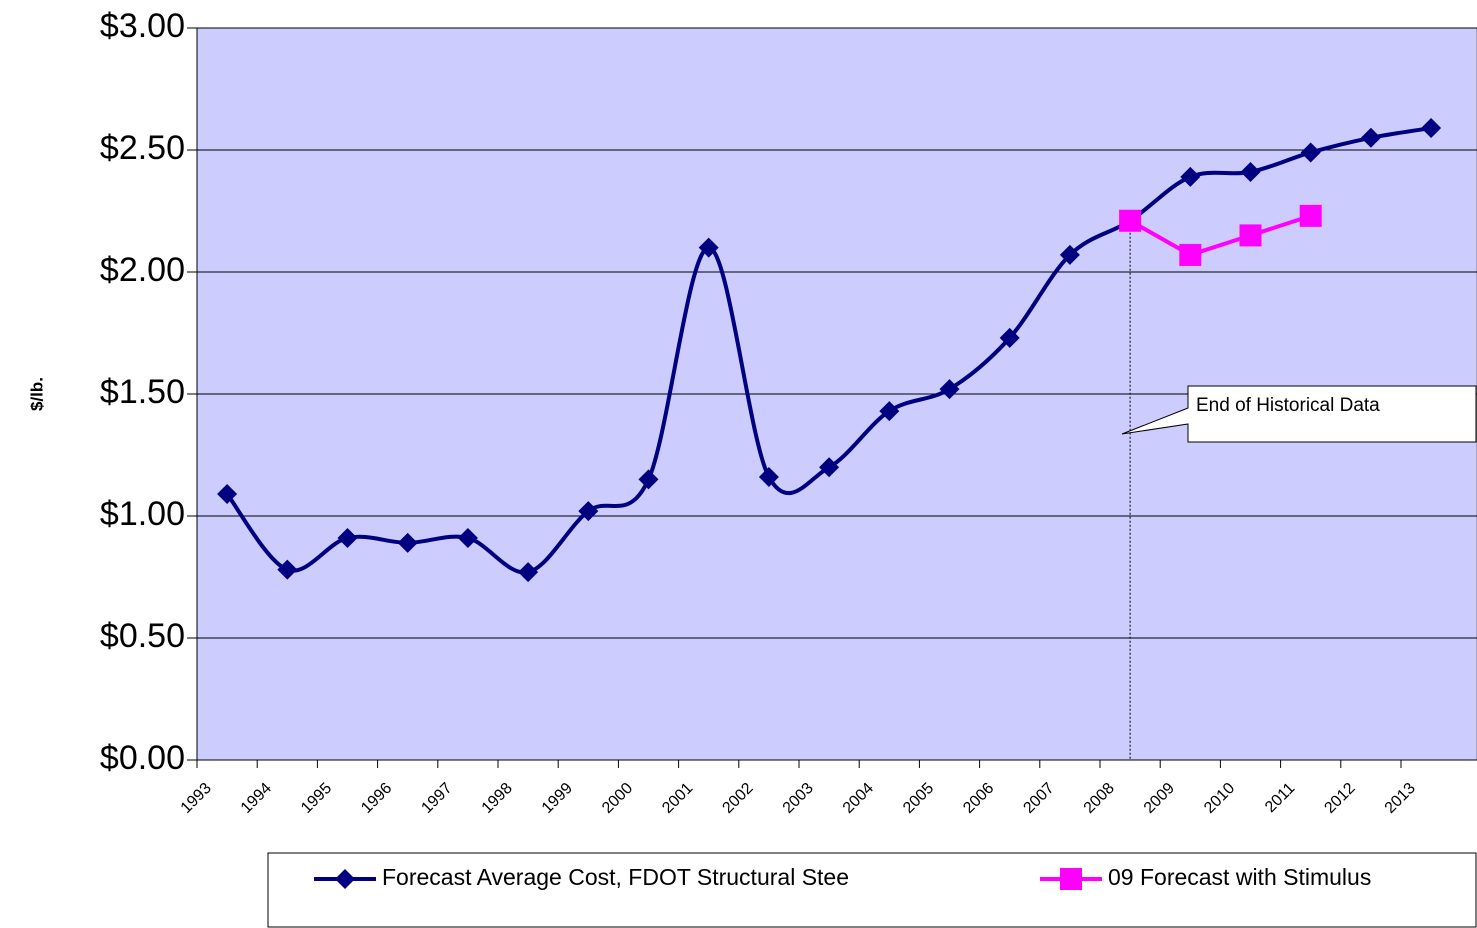 The width and height of the screenshot is (1477, 928). Describe the element at coordinates (142, 758) in the screenshot. I see `y-tick-label: $0.00` at that location.